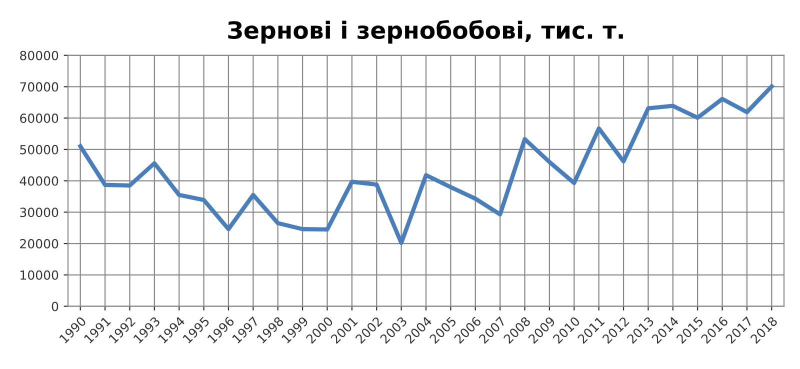 Image resolution: width=800 pixels, height=369 pixels. I want to click on y-tick-label: 80000, so click(39, 55).